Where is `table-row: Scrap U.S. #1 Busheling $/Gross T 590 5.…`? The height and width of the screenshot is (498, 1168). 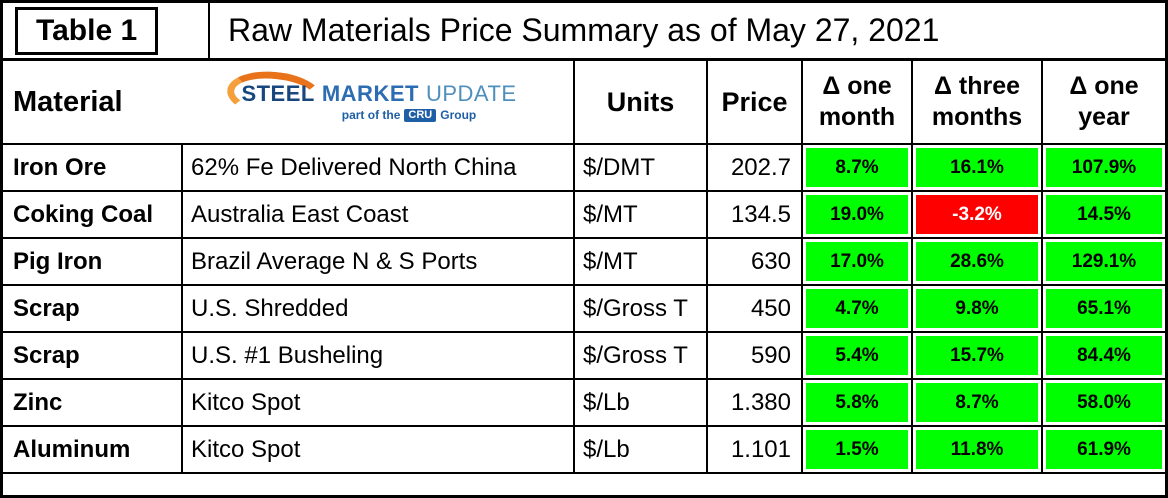
table-row: Scrap U.S. #1 Busheling $/Gross T 590 5.… is located at coordinates (584, 356).